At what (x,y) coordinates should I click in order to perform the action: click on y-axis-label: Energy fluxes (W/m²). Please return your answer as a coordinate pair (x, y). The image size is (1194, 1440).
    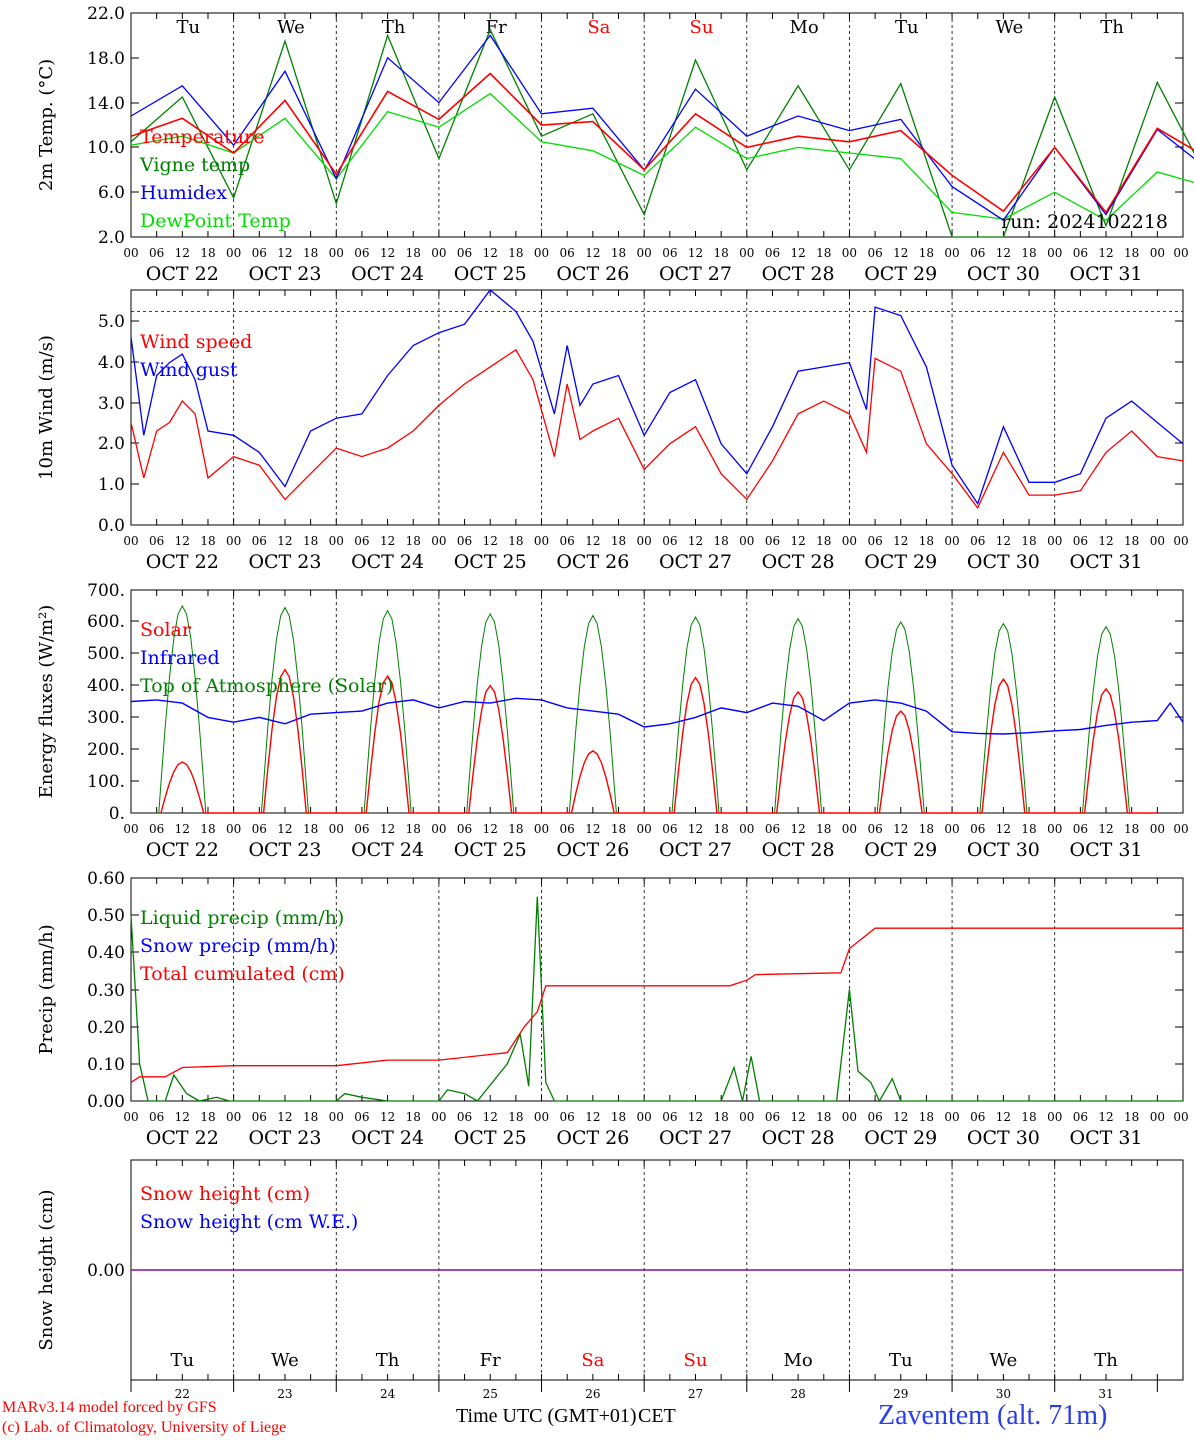
    Looking at the image, I should click on (46, 702).